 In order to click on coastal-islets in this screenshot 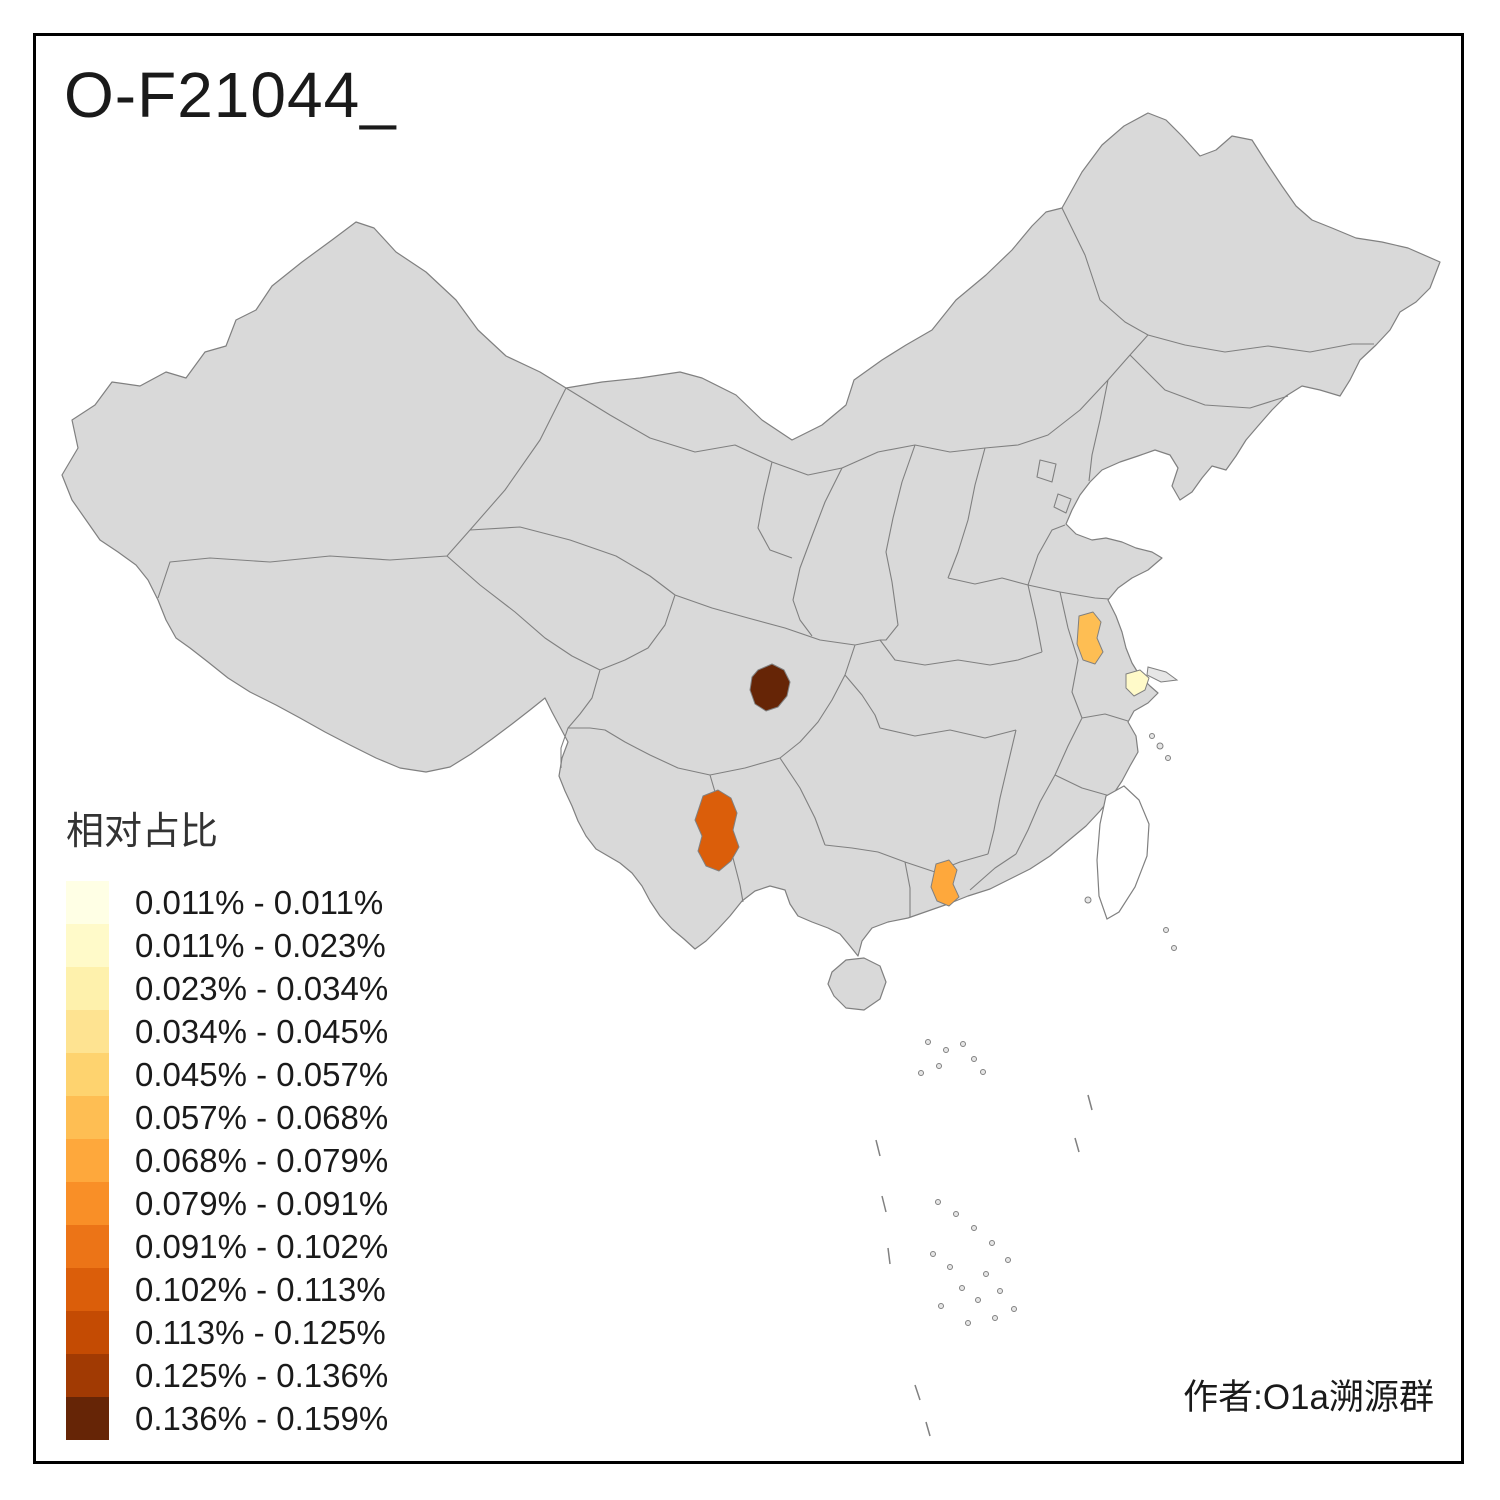, I will do `click(1130, 842)`.